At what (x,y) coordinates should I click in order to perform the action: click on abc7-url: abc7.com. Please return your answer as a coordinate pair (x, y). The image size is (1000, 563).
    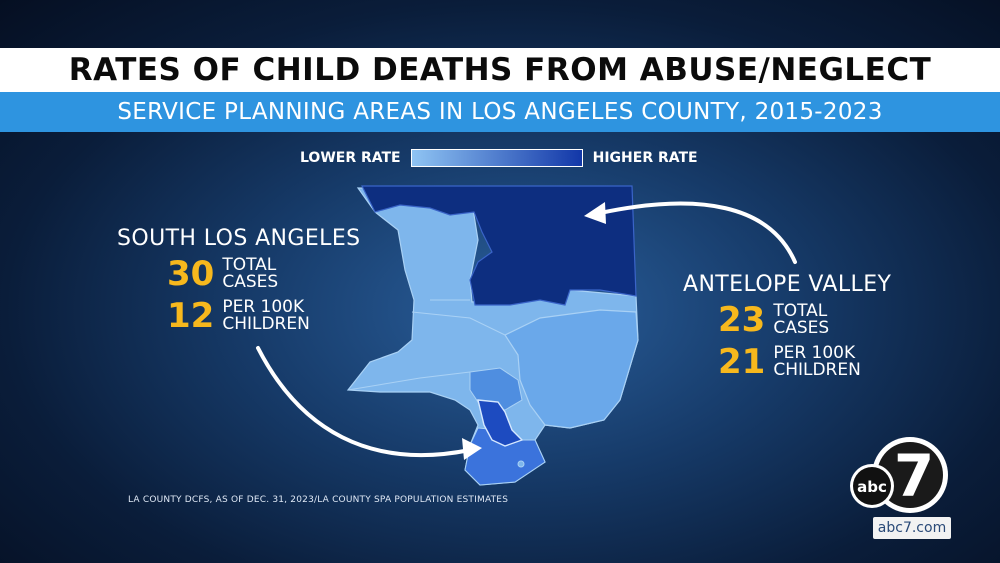
    Looking at the image, I should click on (912, 528).